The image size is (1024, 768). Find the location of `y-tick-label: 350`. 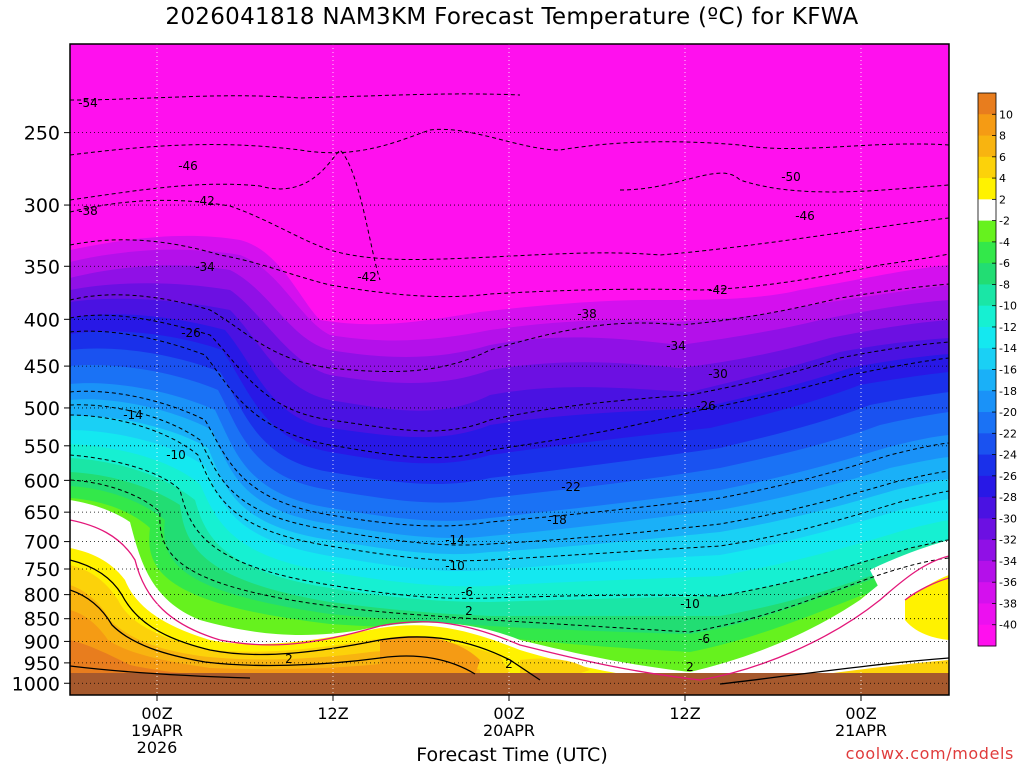

y-tick-label: 350 is located at coordinates (42, 267).